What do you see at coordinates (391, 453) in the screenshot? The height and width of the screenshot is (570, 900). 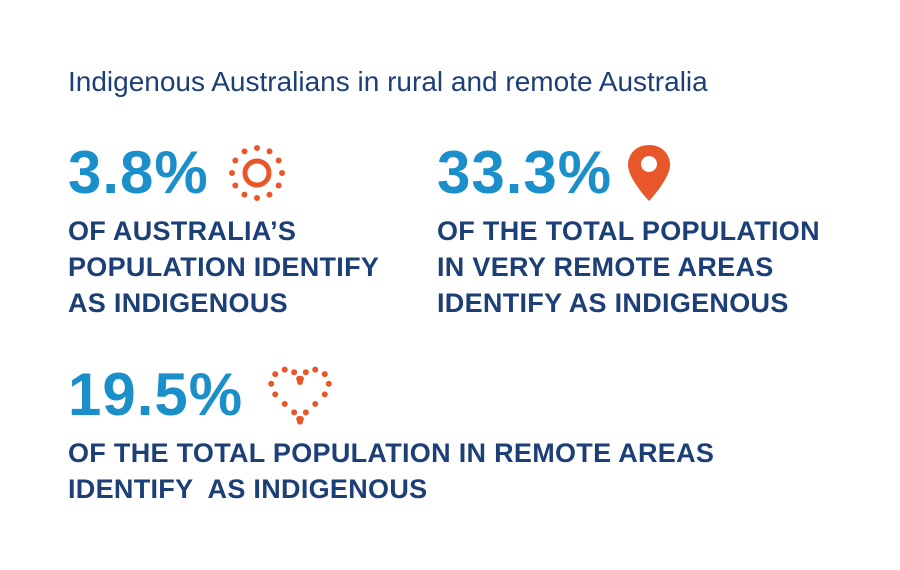 I see `desc-line: OF THE TOTAL POPULATION IN REMOTE AREAS` at bounding box center [391, 453].